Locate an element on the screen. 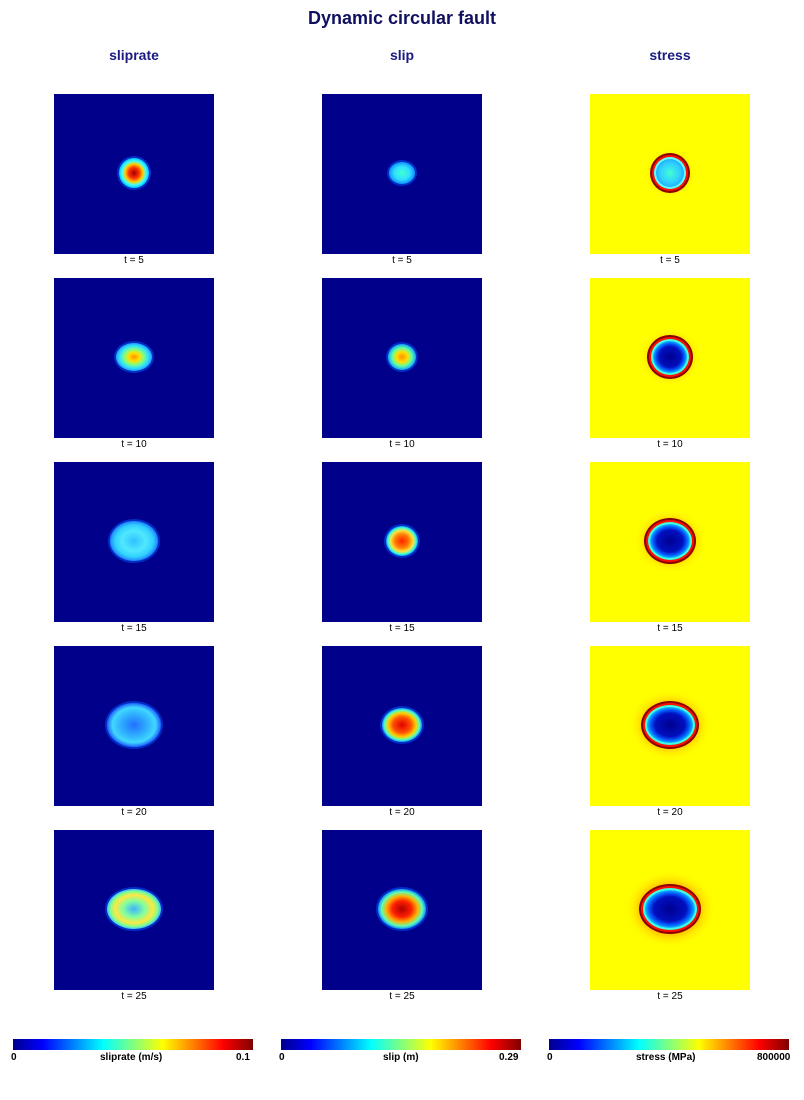  column-title-sliprate: sliprate is located at coordinates (134, 55).